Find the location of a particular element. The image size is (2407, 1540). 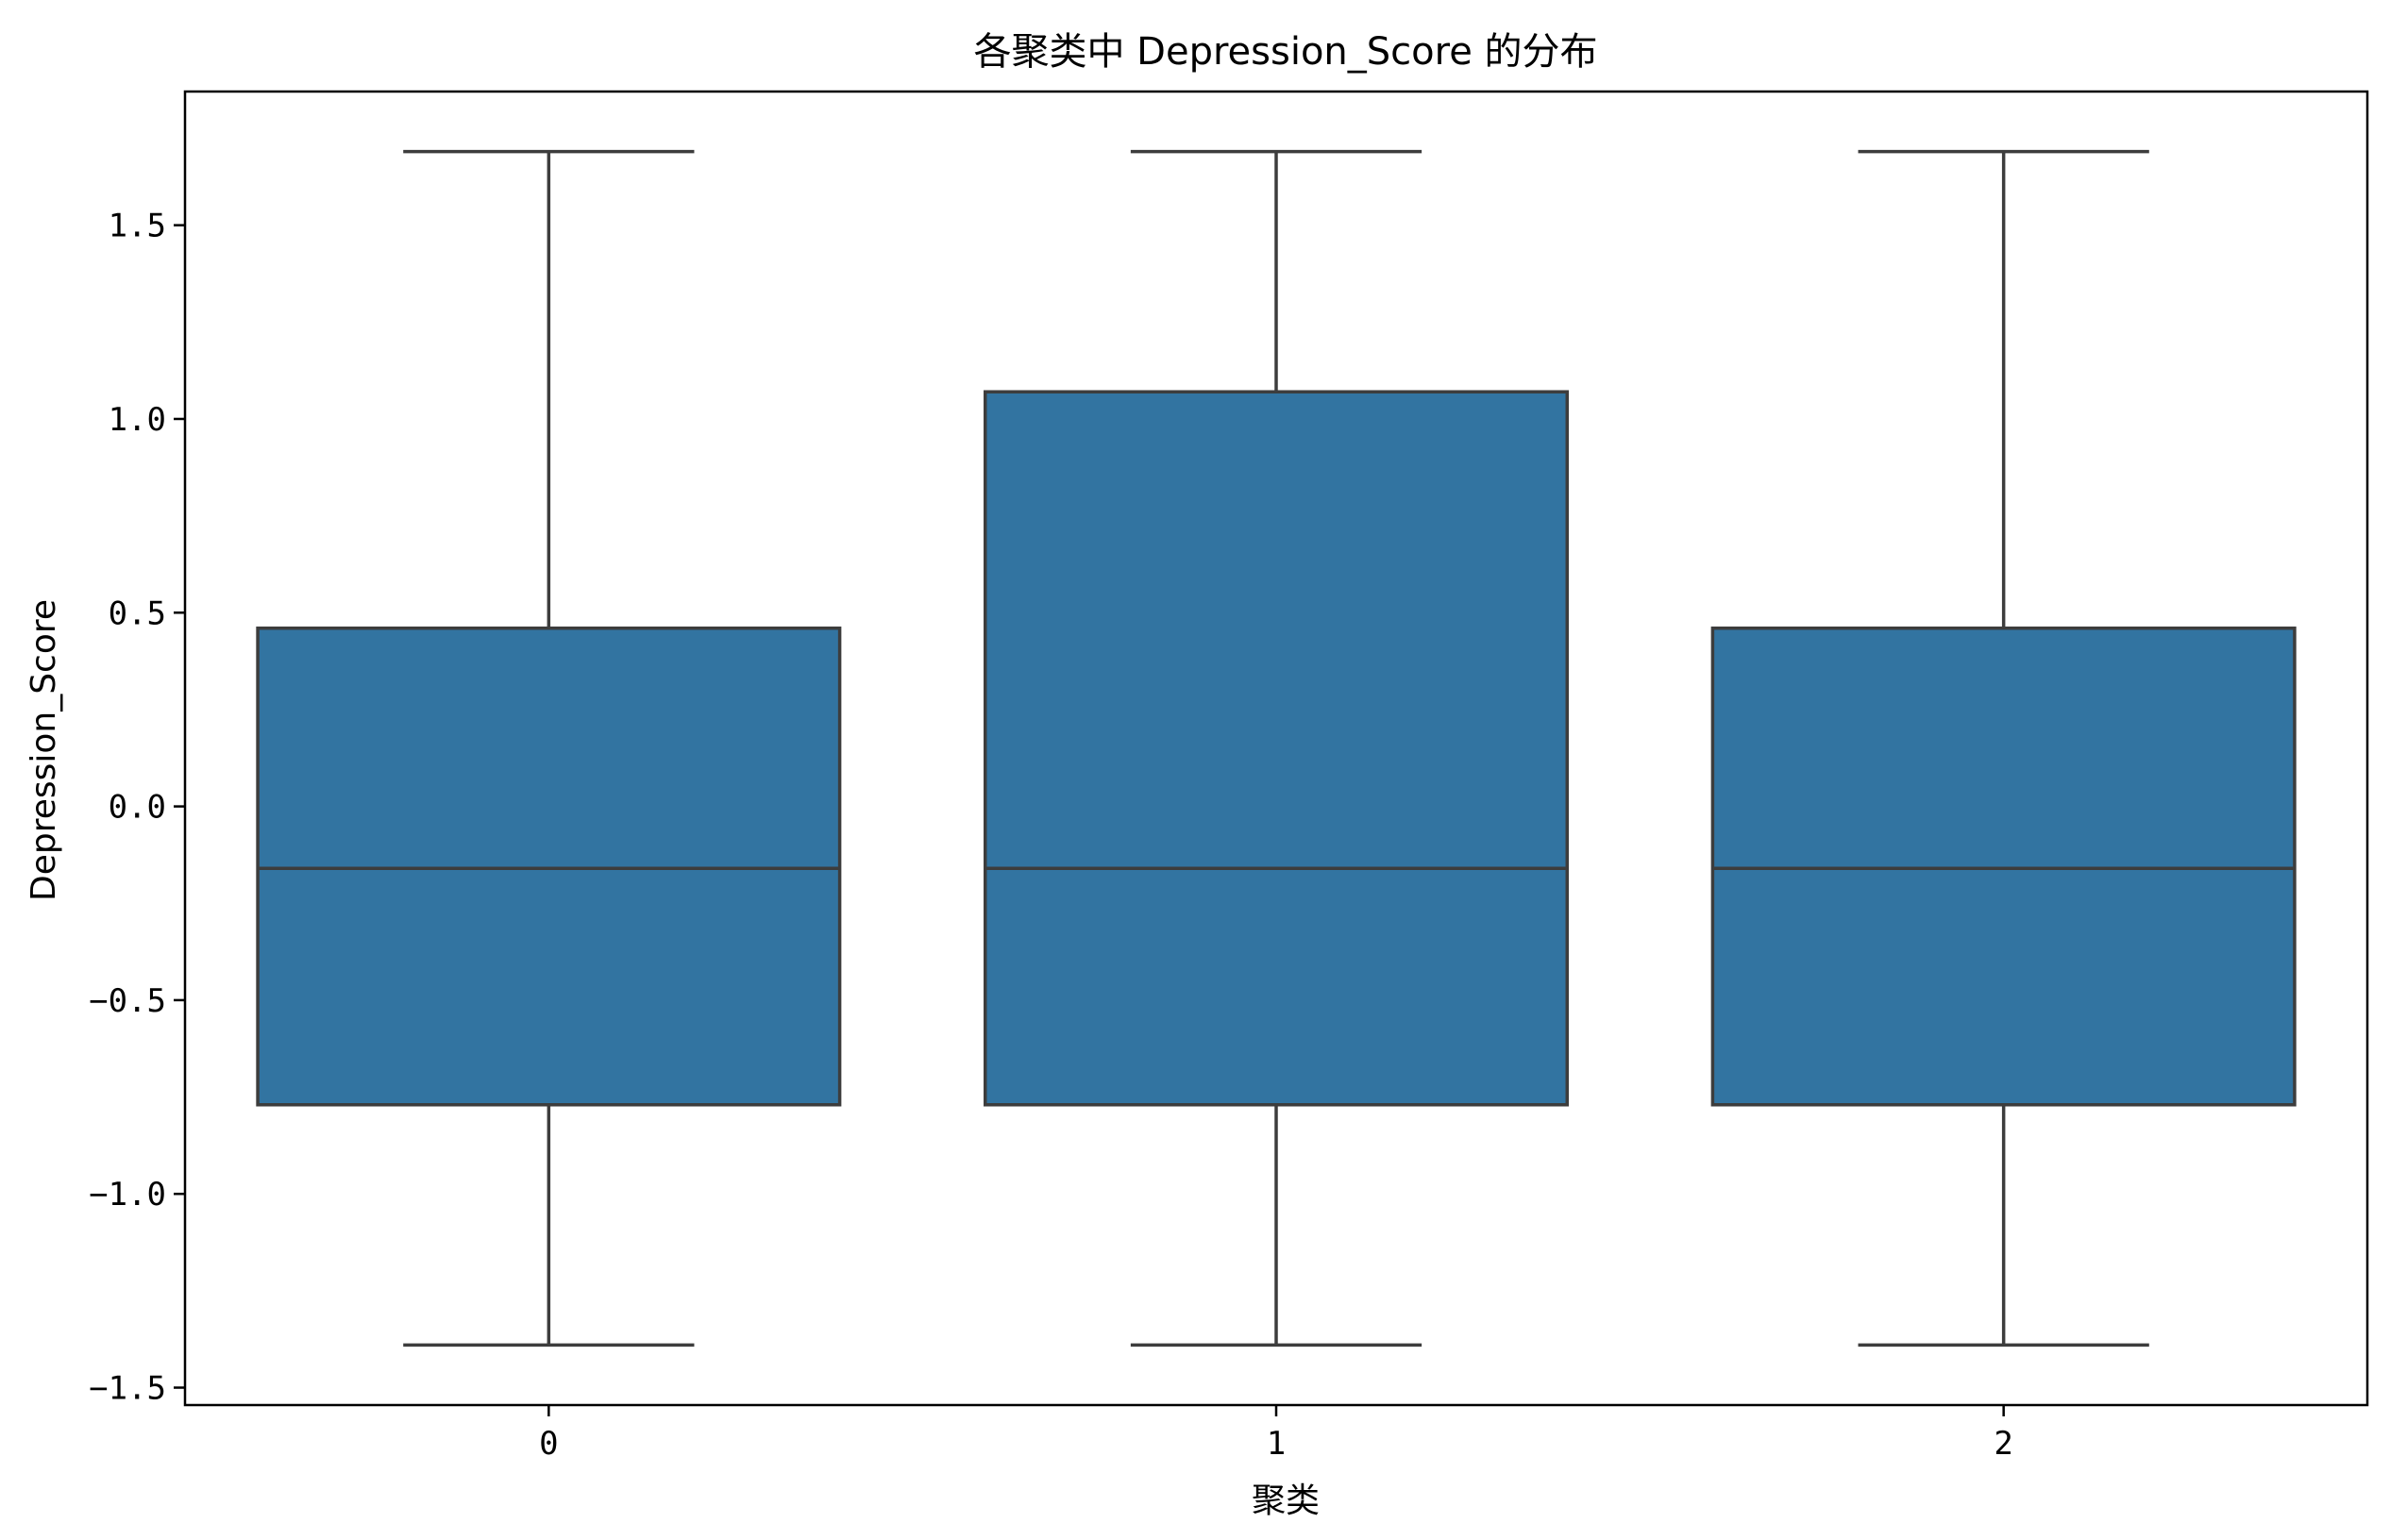

y-tick-label: −1.5 is located at coordinates (127, 1389).